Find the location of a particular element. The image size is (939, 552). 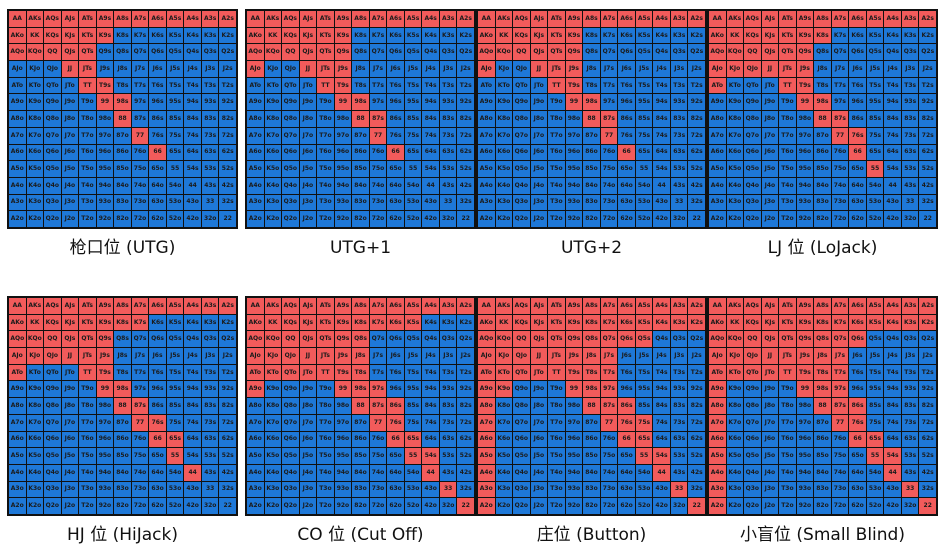

hand-cell-T5s: T5s is located at coordinates (644, 372).